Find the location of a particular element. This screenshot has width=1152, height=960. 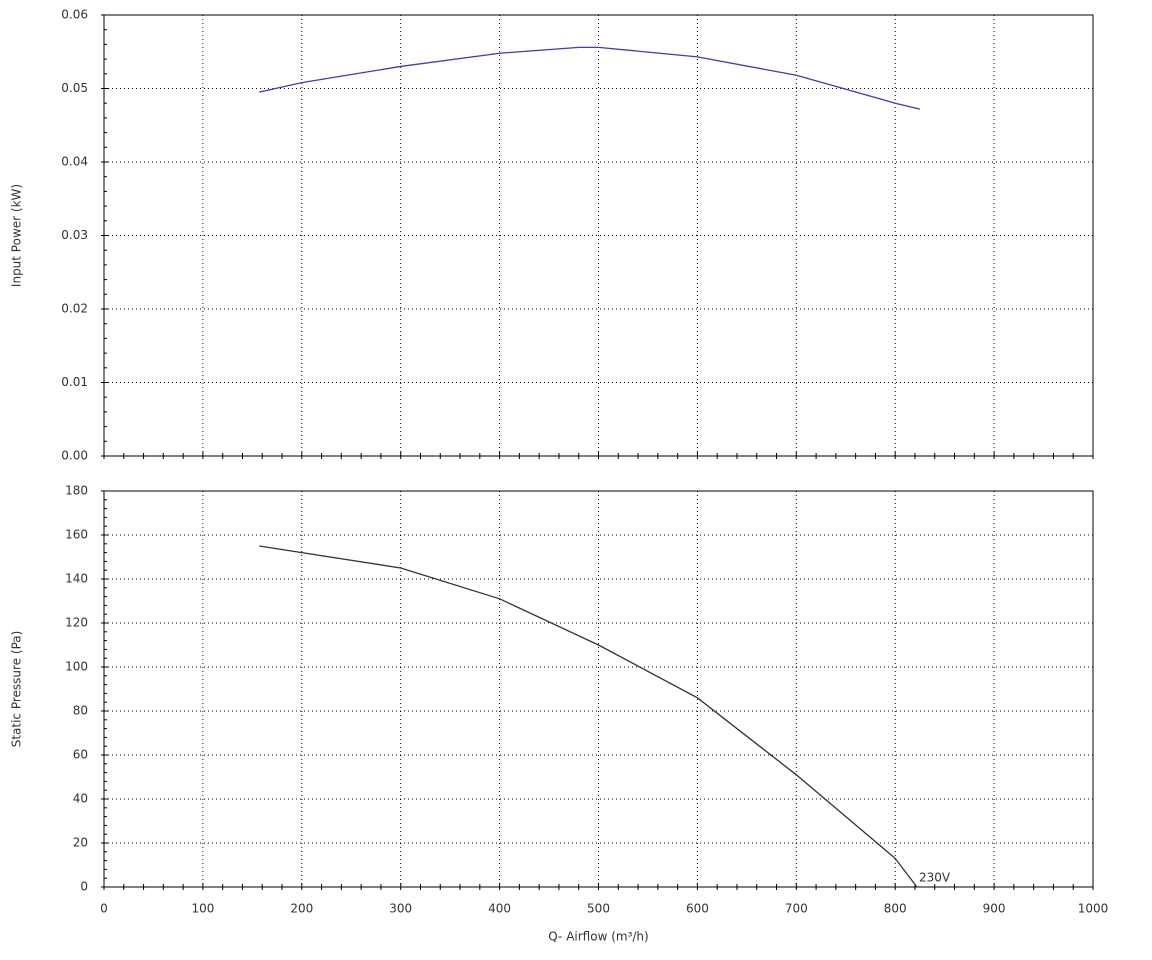

x-tick-label: 200 is located at coordinates (301, 909).